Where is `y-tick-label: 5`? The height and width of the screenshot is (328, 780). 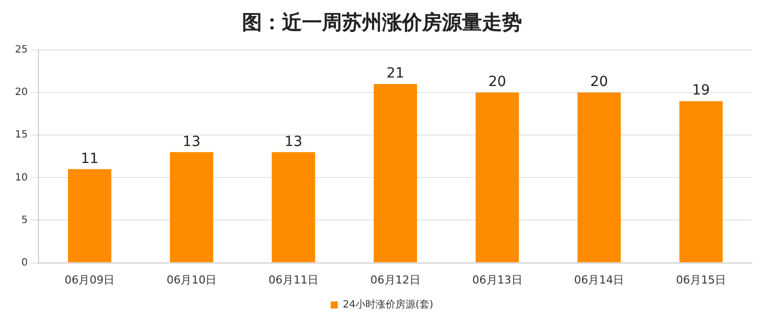 y-tick-label: 5 is located at coordinates (24, 220).